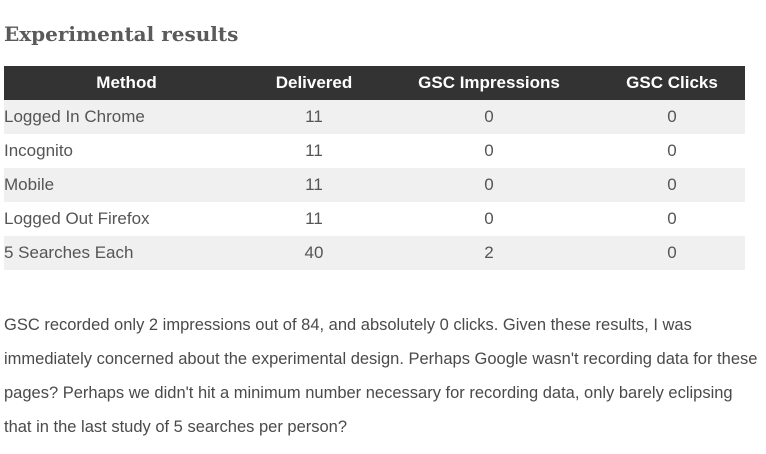 This screenshot has width=766, height=454. I want to click on impressions-cell: 2, so click(489, 253).